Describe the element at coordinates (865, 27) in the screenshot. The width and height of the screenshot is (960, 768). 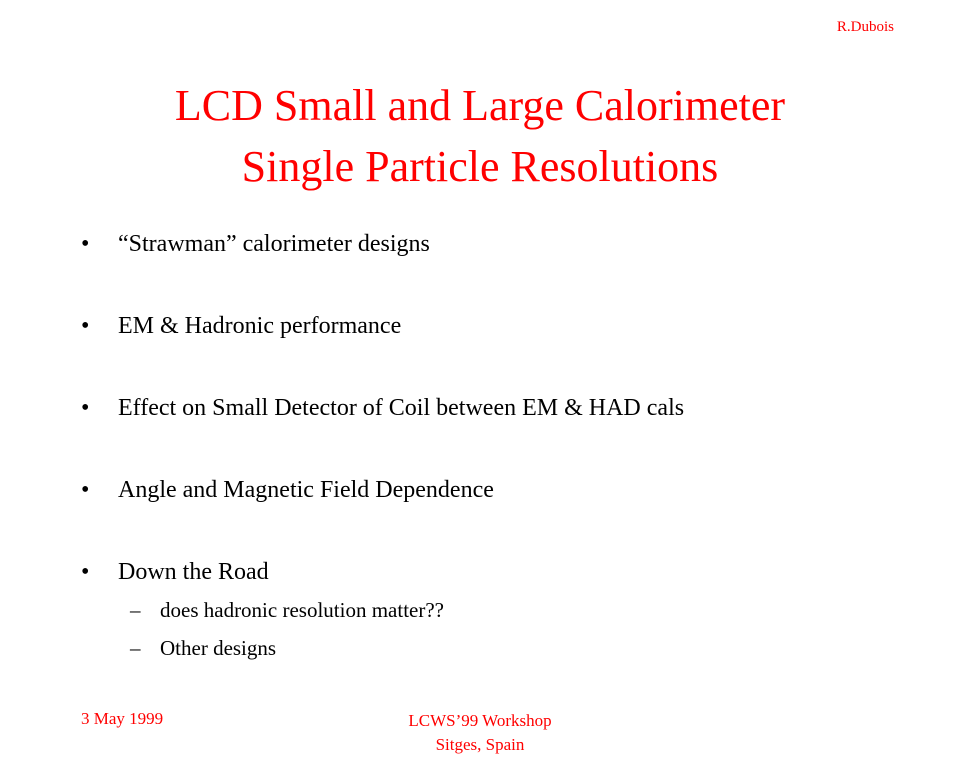
I see `author-label: R.Dubois` at that location.